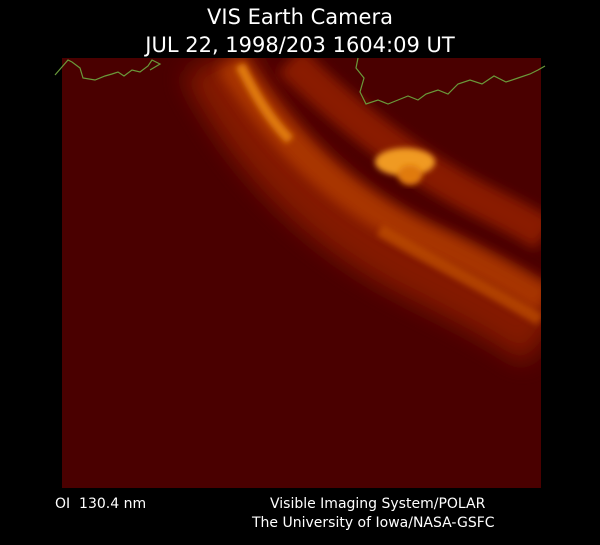 This screenshot has width=600, height=545. I want to click on subtitle: JUL 22, 1998/203 1604:09 UT, so click(299, 45).